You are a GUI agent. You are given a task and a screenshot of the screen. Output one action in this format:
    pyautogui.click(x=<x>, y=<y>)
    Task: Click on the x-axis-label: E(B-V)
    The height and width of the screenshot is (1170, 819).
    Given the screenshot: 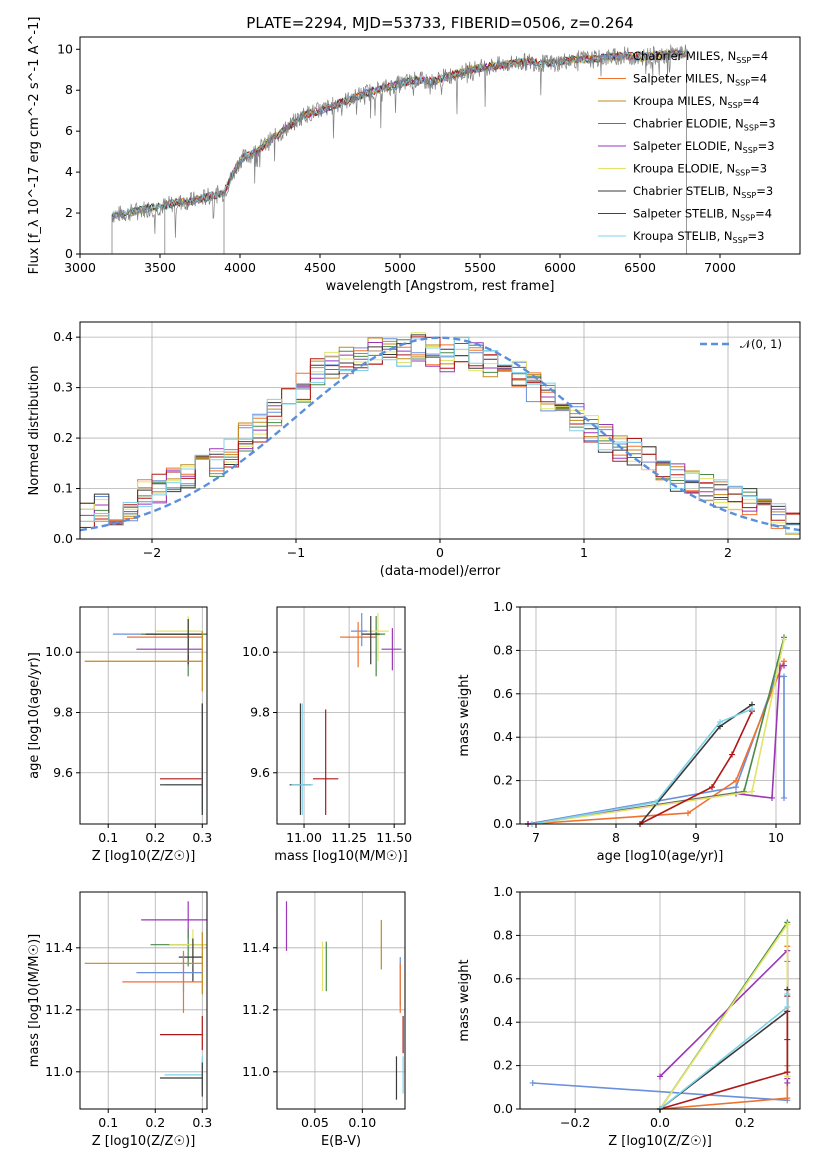 What is the action you would take?
    pyautogui.click(x=341, y=1141)
    